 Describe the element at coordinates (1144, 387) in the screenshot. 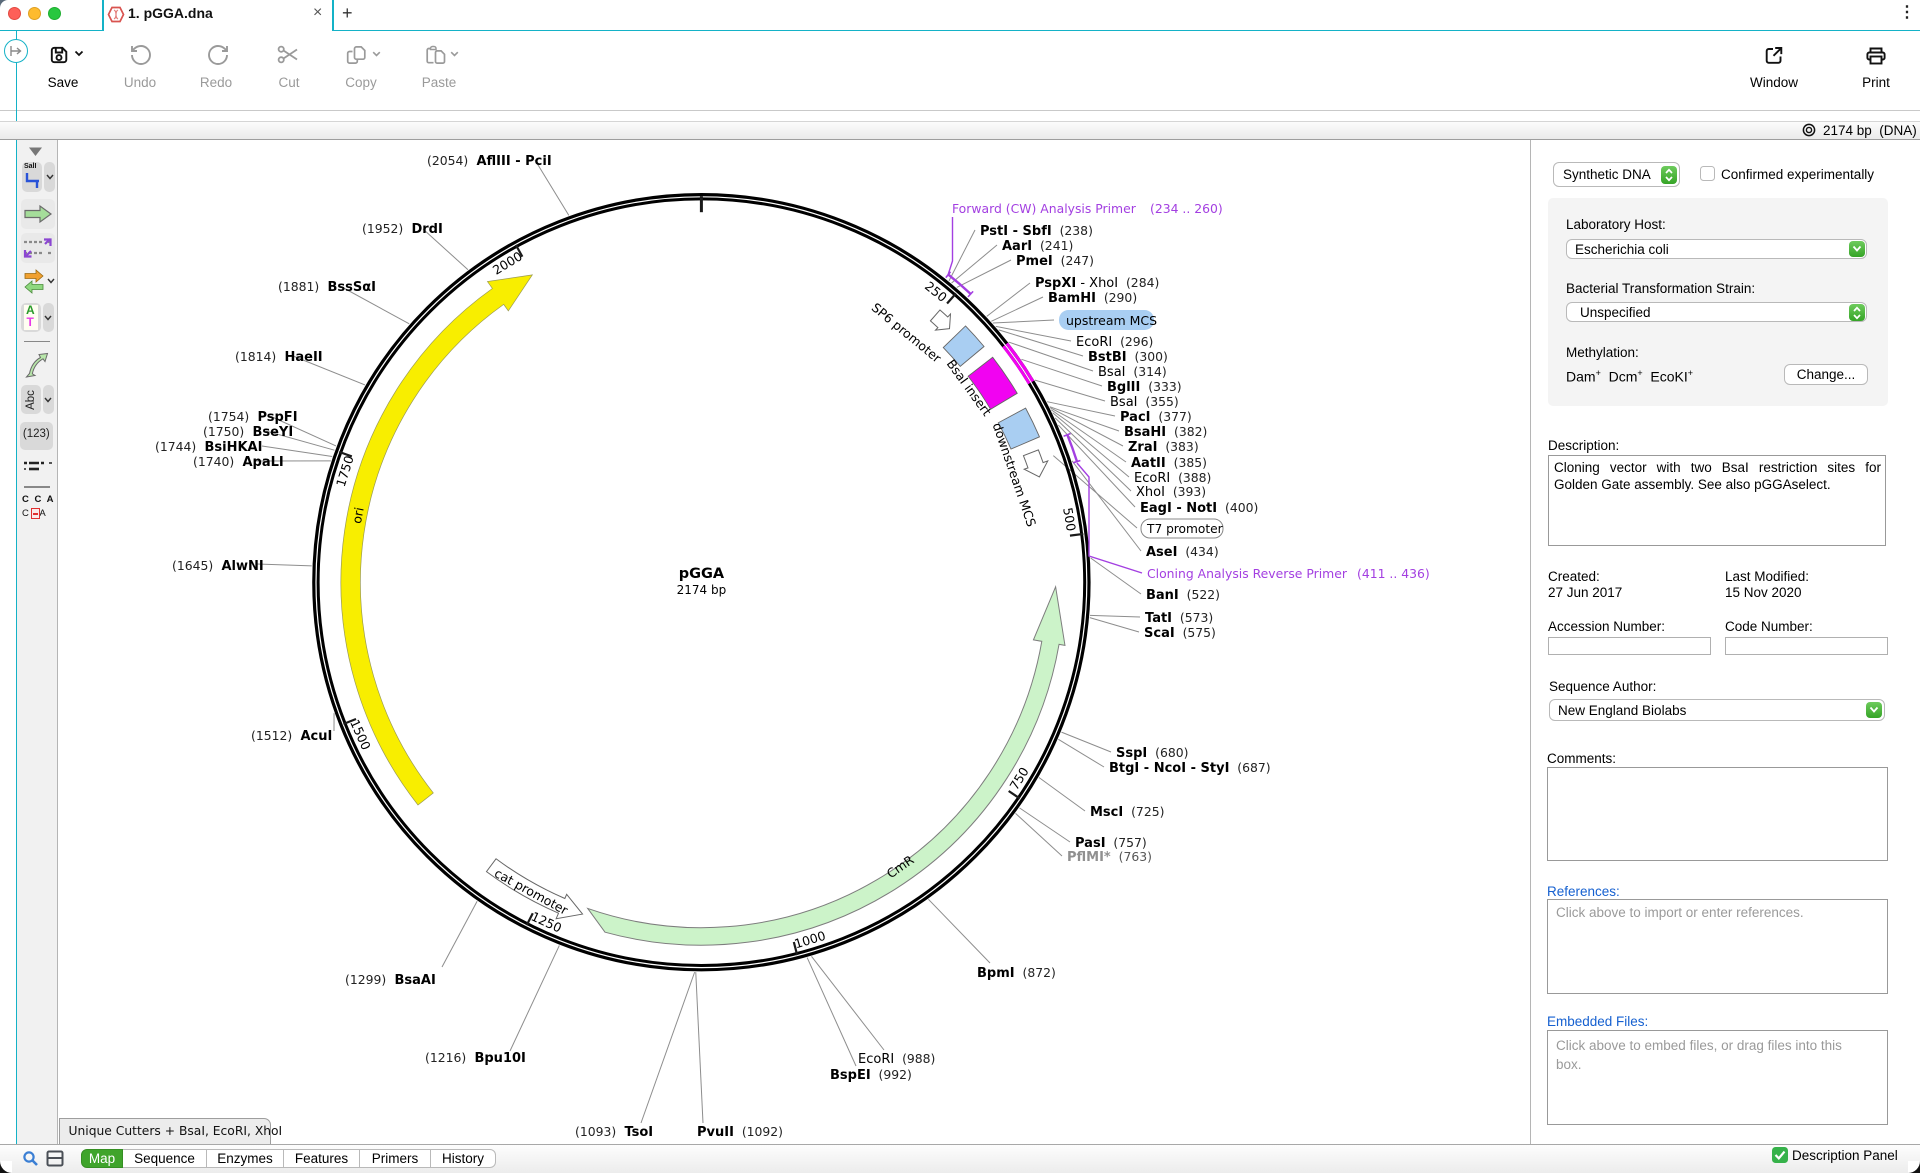

I see `svg-text: BglII (333)` at that location.